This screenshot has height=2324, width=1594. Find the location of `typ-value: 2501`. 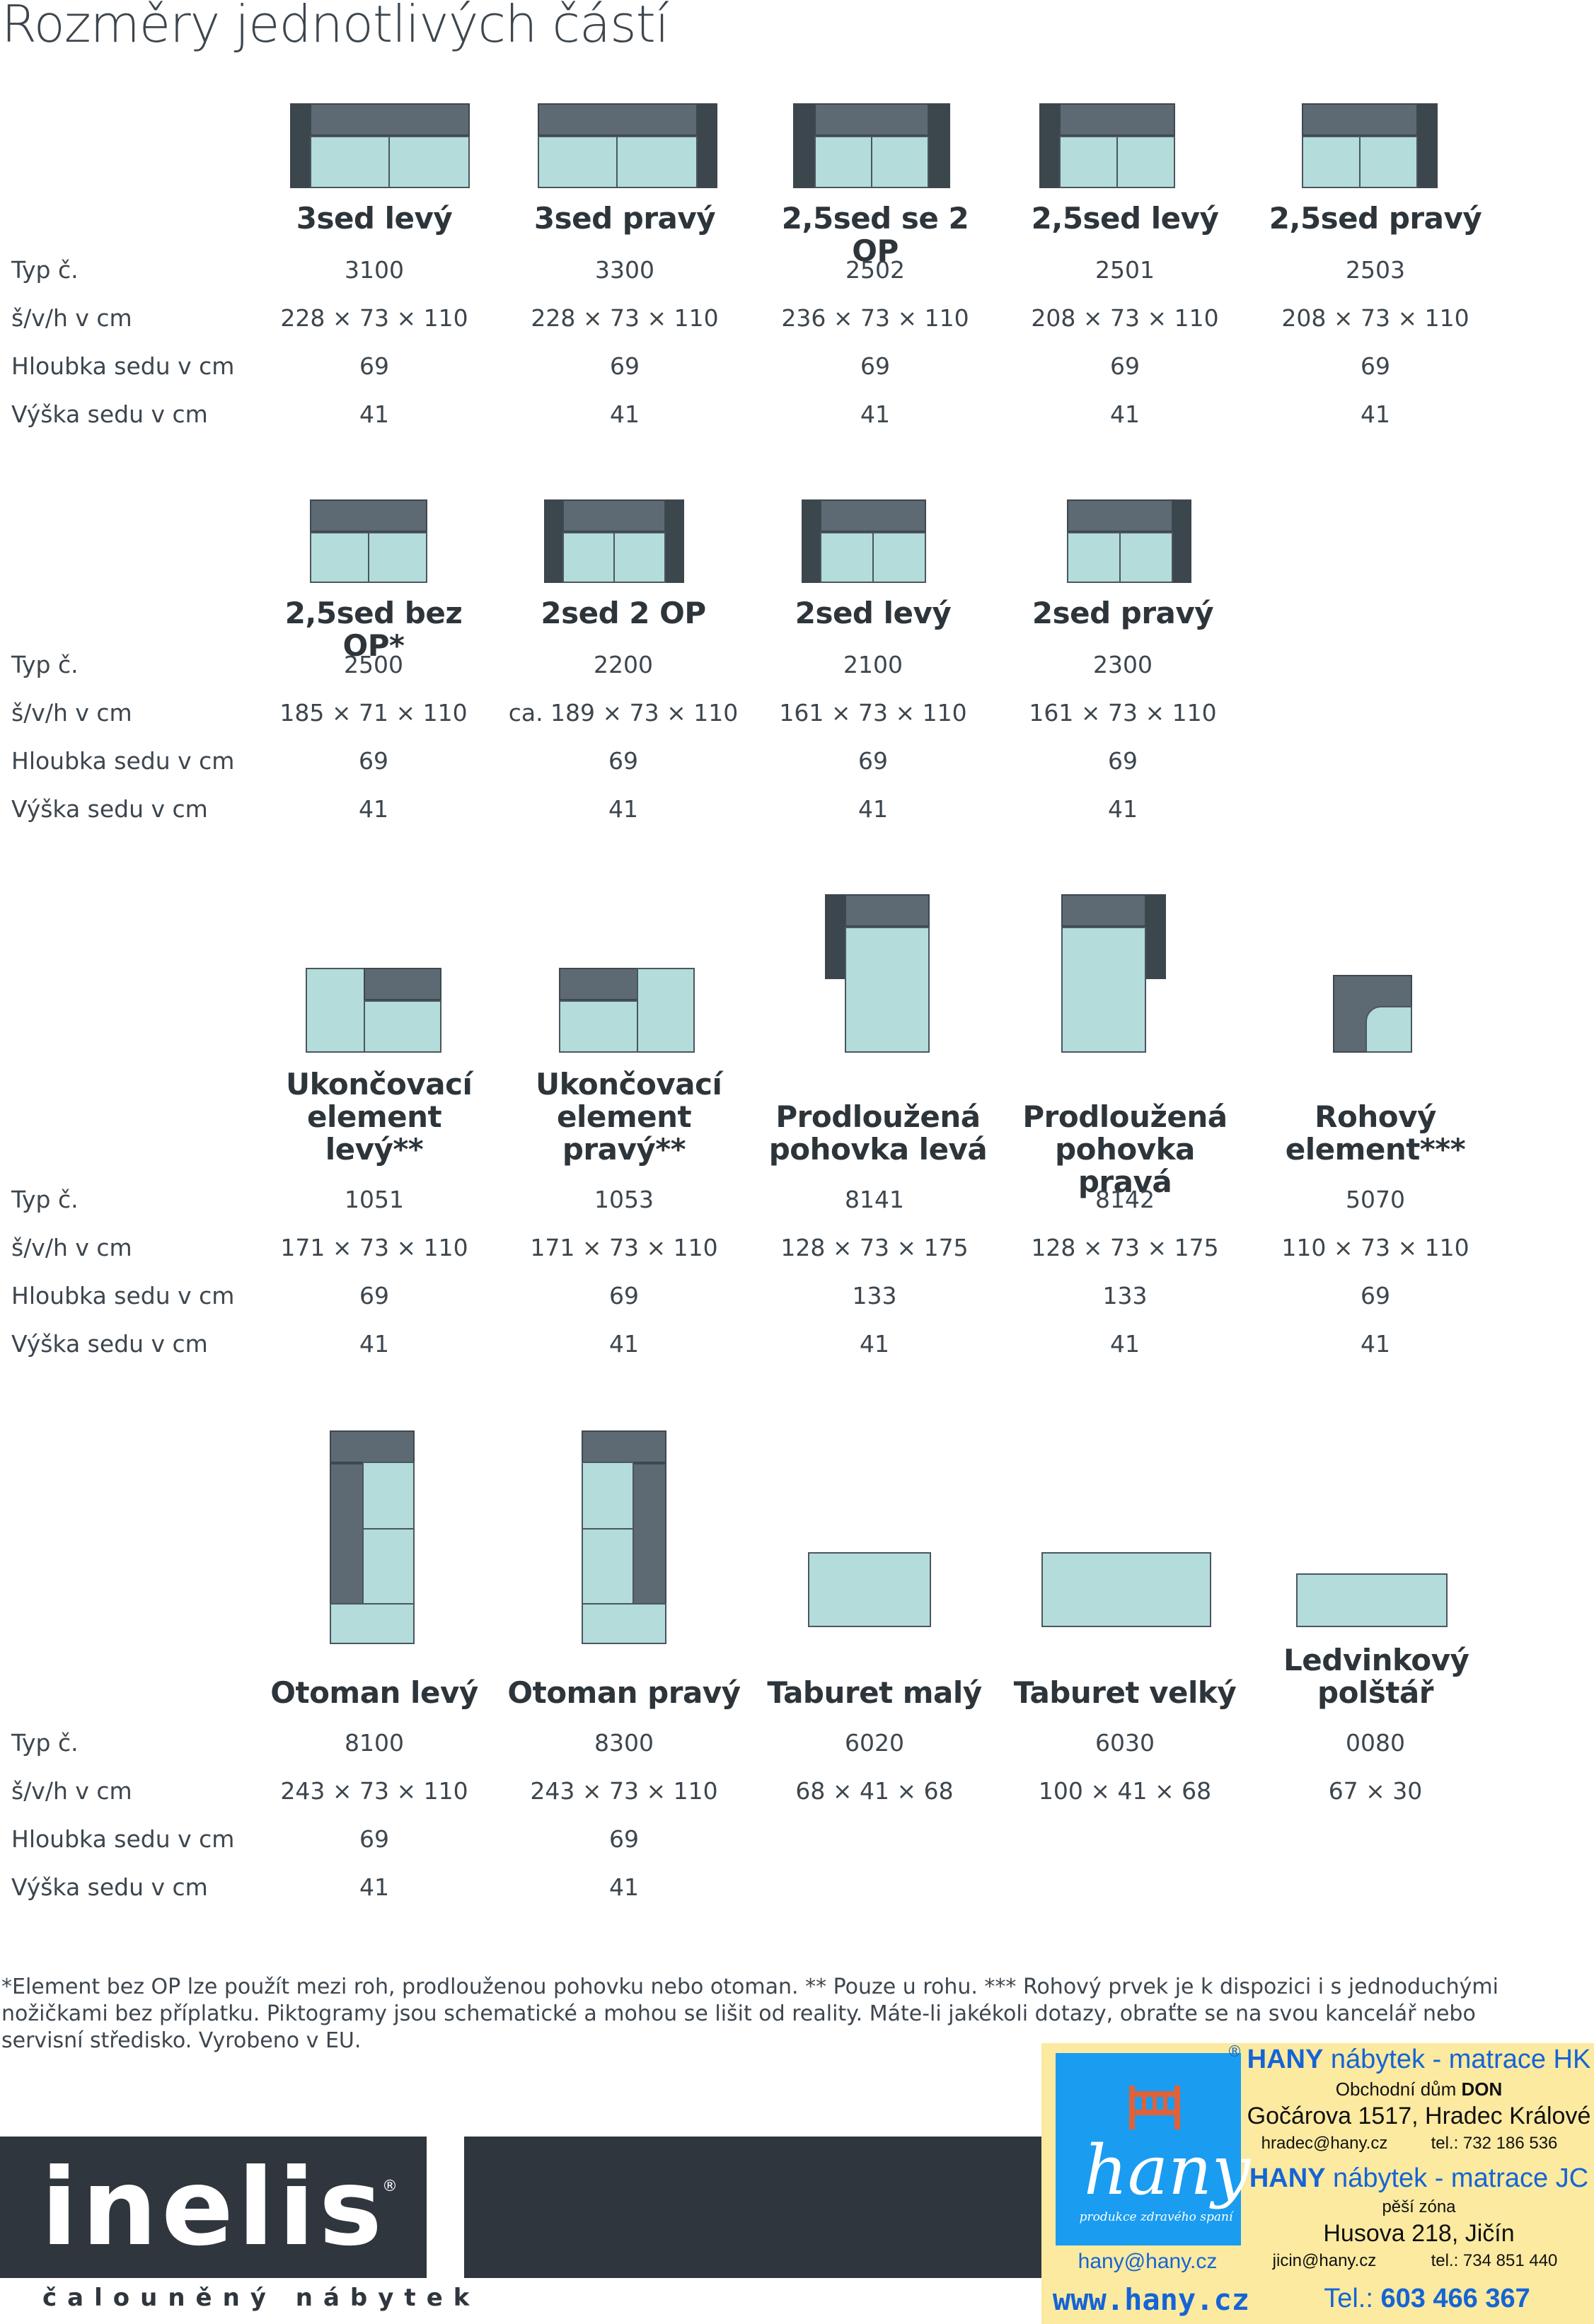

typ-value: 2501 is located at coordinates (1125, 270).